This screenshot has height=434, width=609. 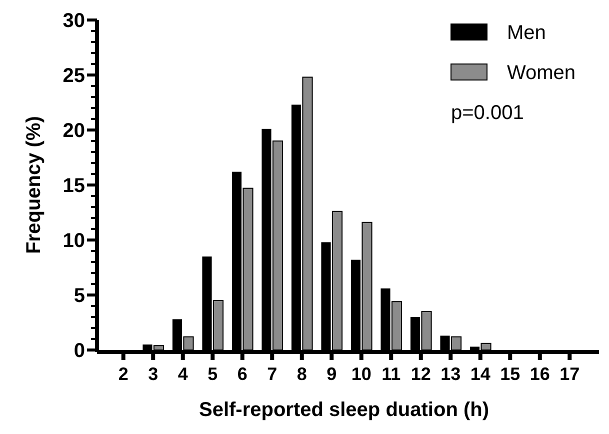 I want to click on x-tick-label: 8, so click(x=301, y=374).